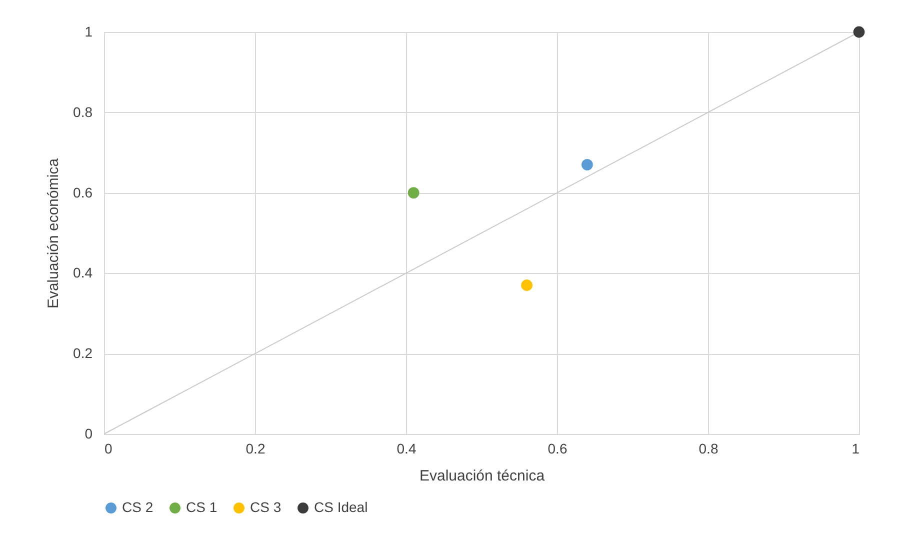 The height and width of the screenshot is (547, 899). Describe the element at coordinates (482, 476) in the screenshot. I see `x-axis-title: Evaluación técnica` at that location.